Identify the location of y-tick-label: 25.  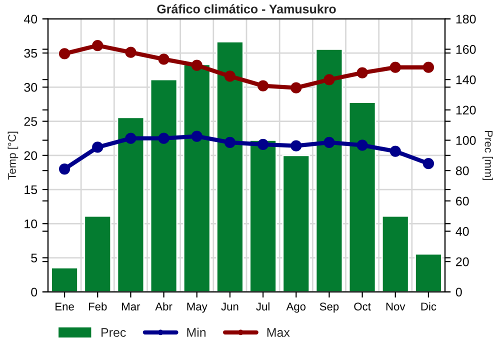
(31, 121).